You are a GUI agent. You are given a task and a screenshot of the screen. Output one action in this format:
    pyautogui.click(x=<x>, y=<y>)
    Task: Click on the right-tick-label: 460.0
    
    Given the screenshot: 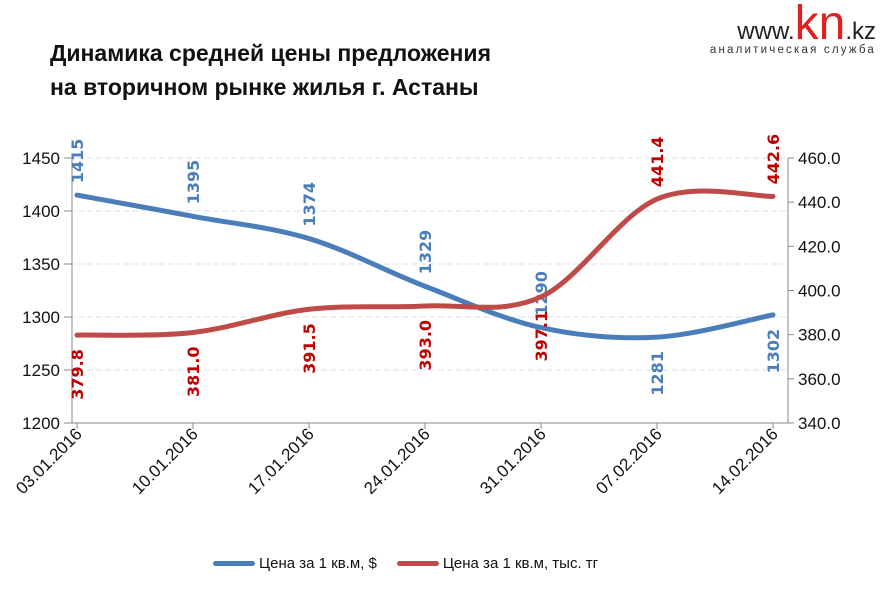 What is the action you would take?
    pyautogui.click(x=819, y=158)
    